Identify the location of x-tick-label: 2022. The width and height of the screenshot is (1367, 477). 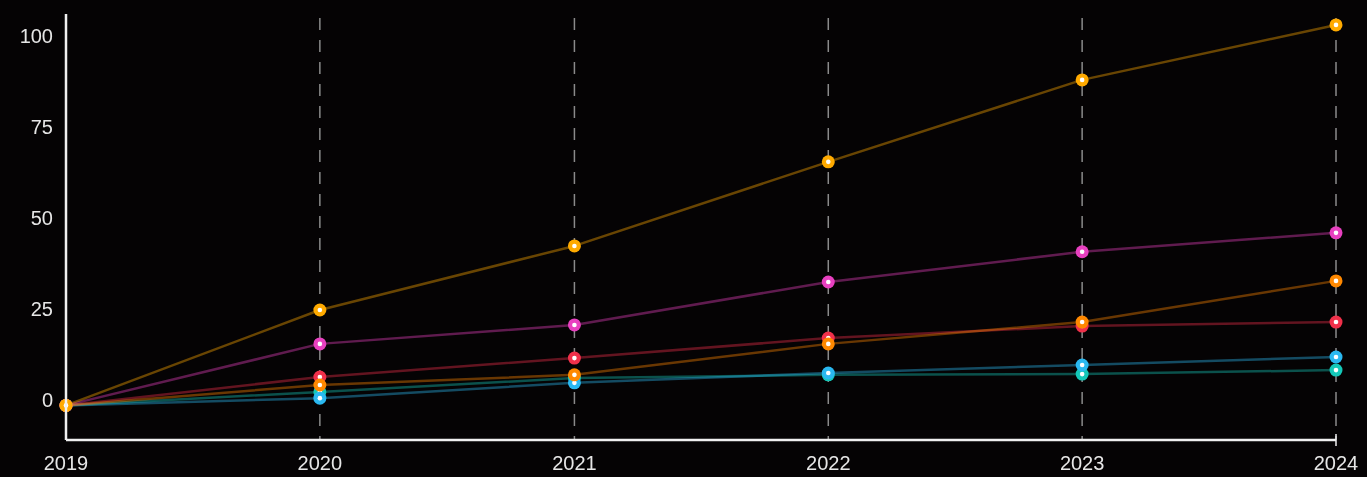
(828, 463).